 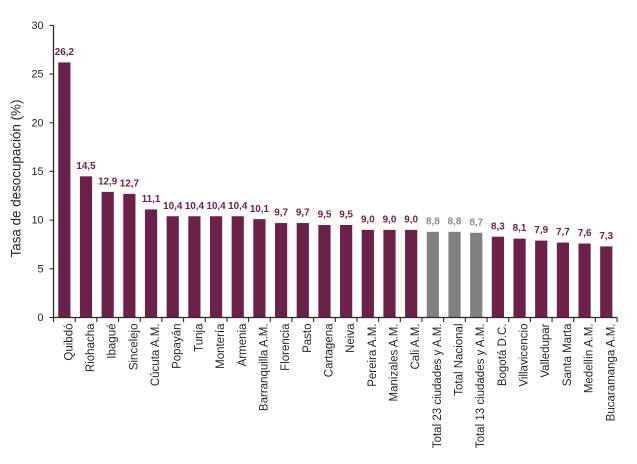 What do you see at coordinates (108, 181) in the screenshot?
I see `svg-text: 12,9` at bounding box center [108, 181].